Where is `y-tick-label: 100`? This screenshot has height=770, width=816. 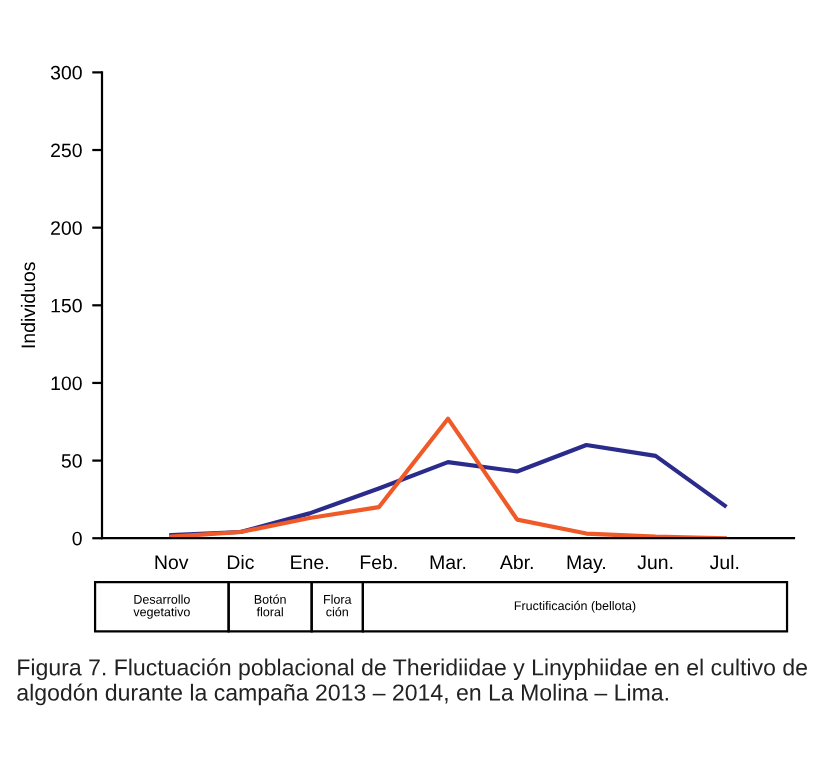
y-tick-label: 100 is located at coordinates (66, 383).